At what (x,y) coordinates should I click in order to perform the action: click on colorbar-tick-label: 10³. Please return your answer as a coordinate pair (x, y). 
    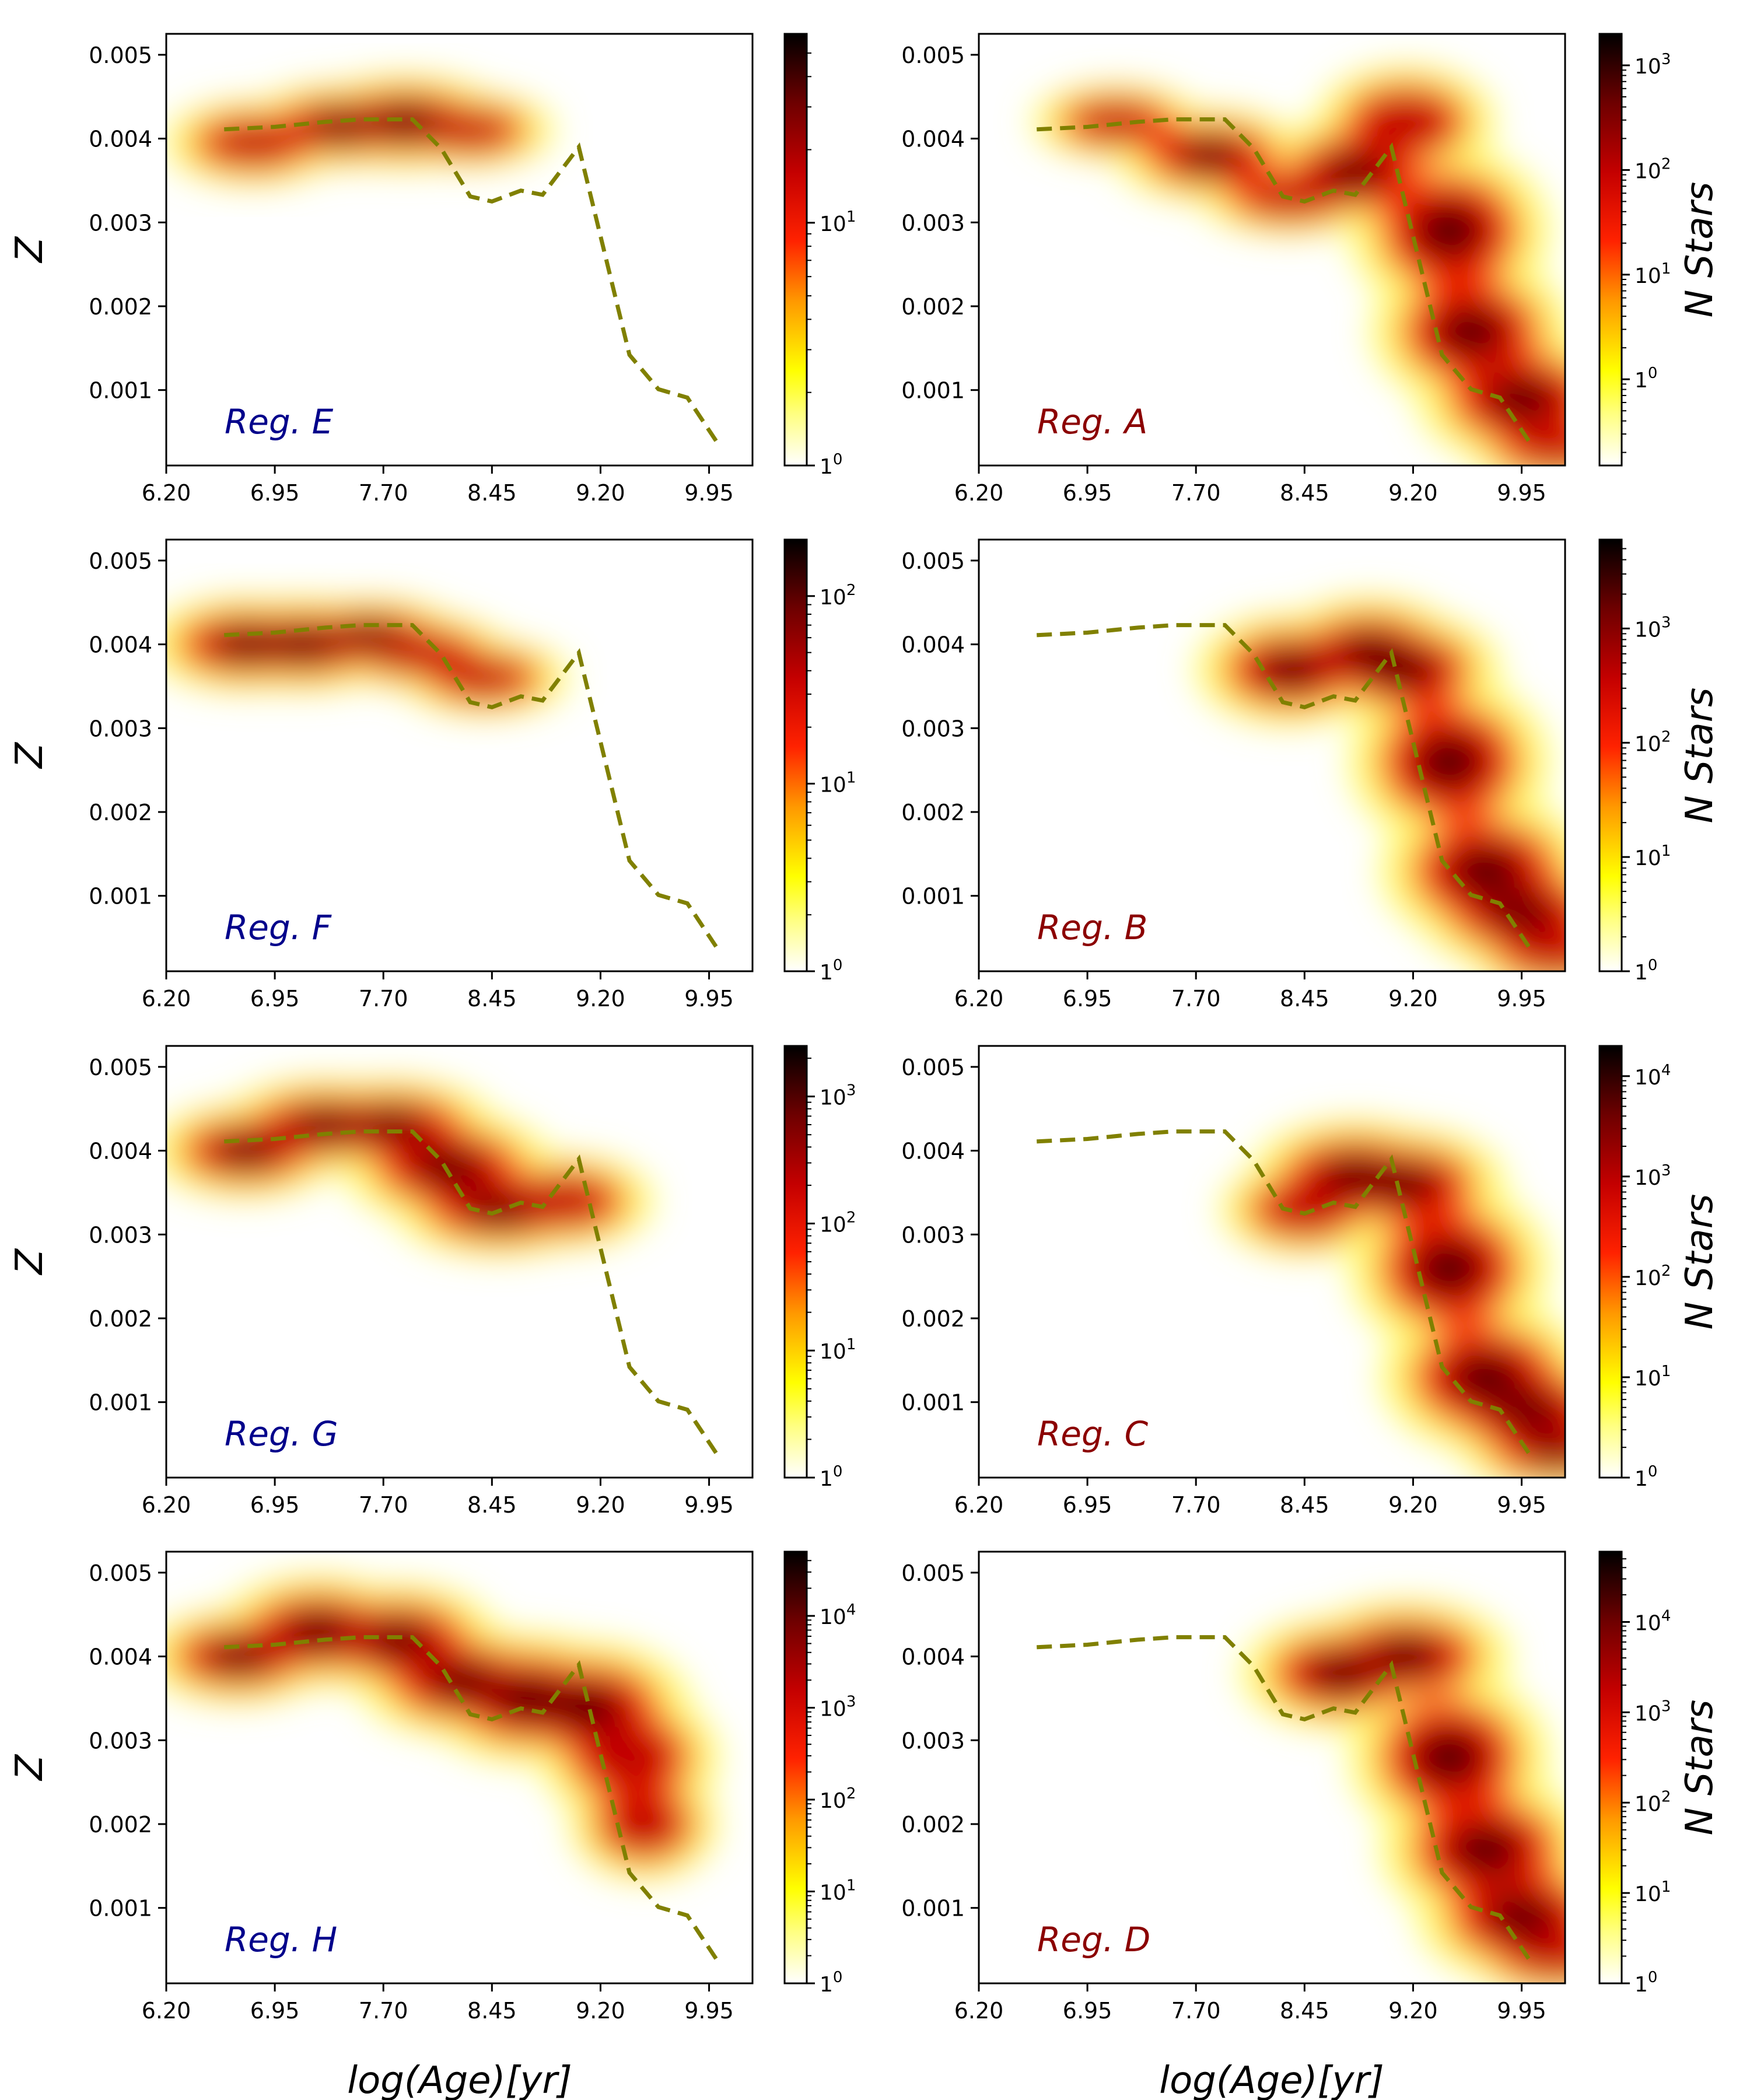
    Looking at the image, I should click on (1652, 1712).